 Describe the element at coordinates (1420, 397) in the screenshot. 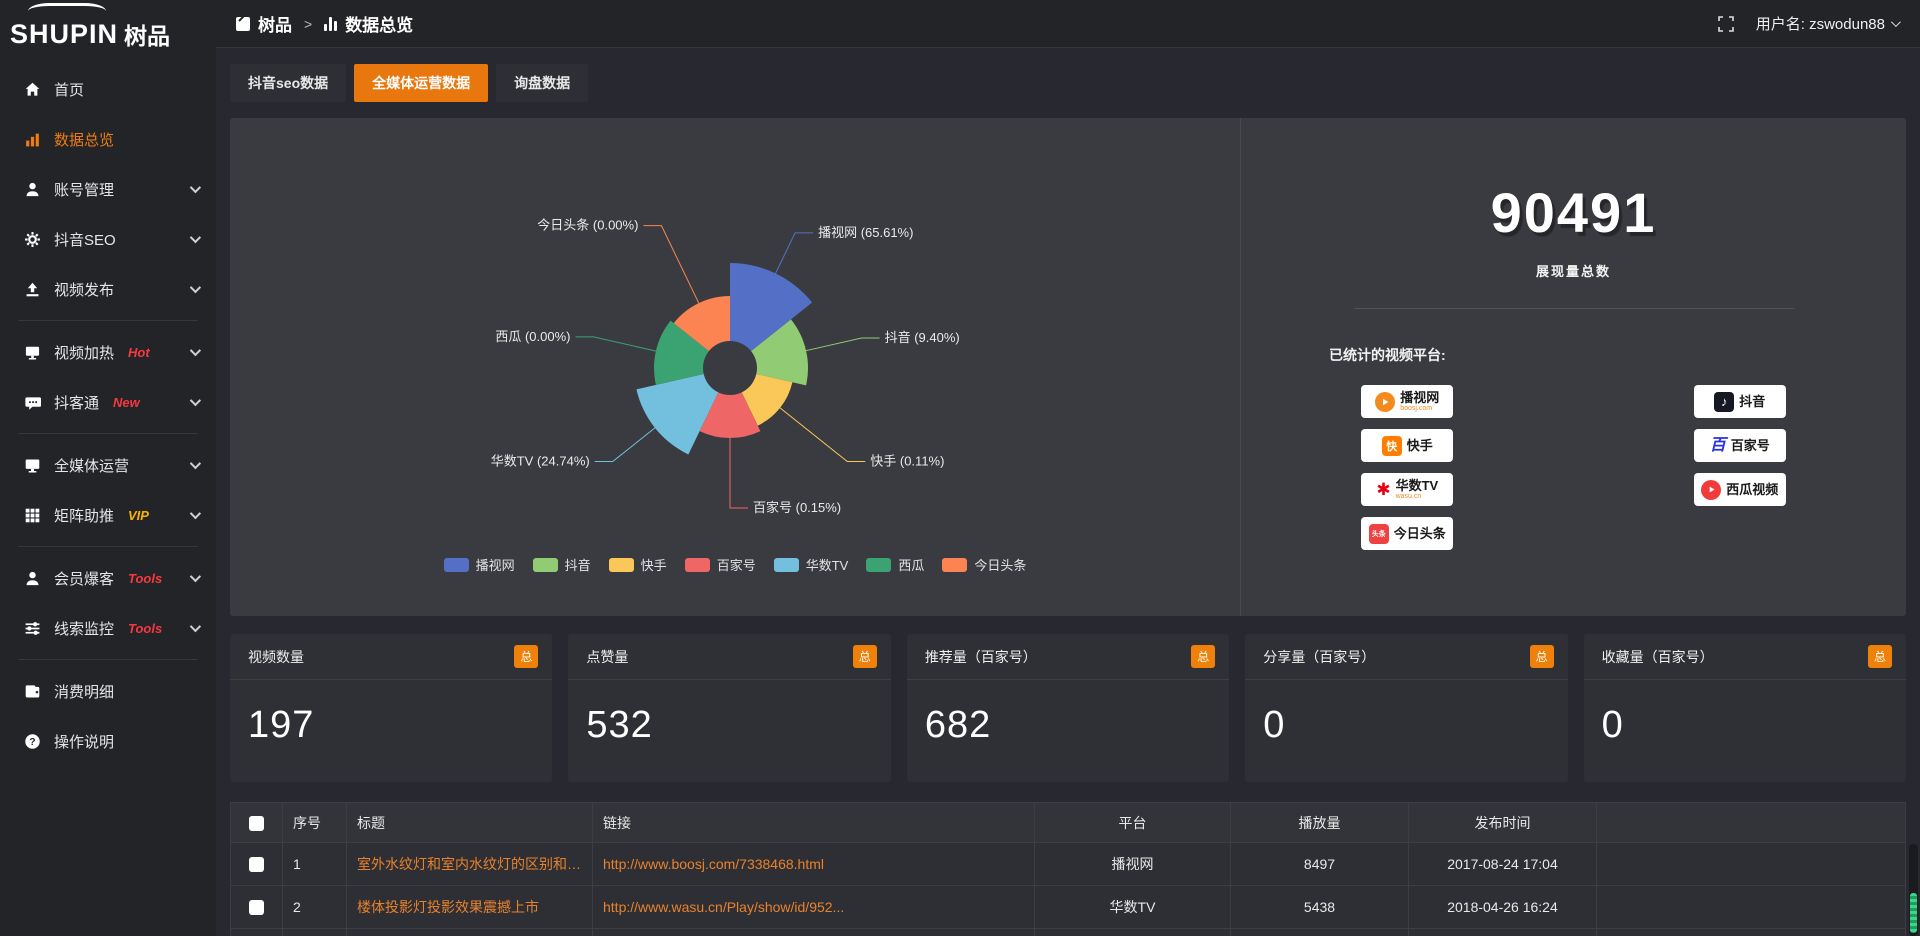

I see `platform-name: 播视网` at that location.